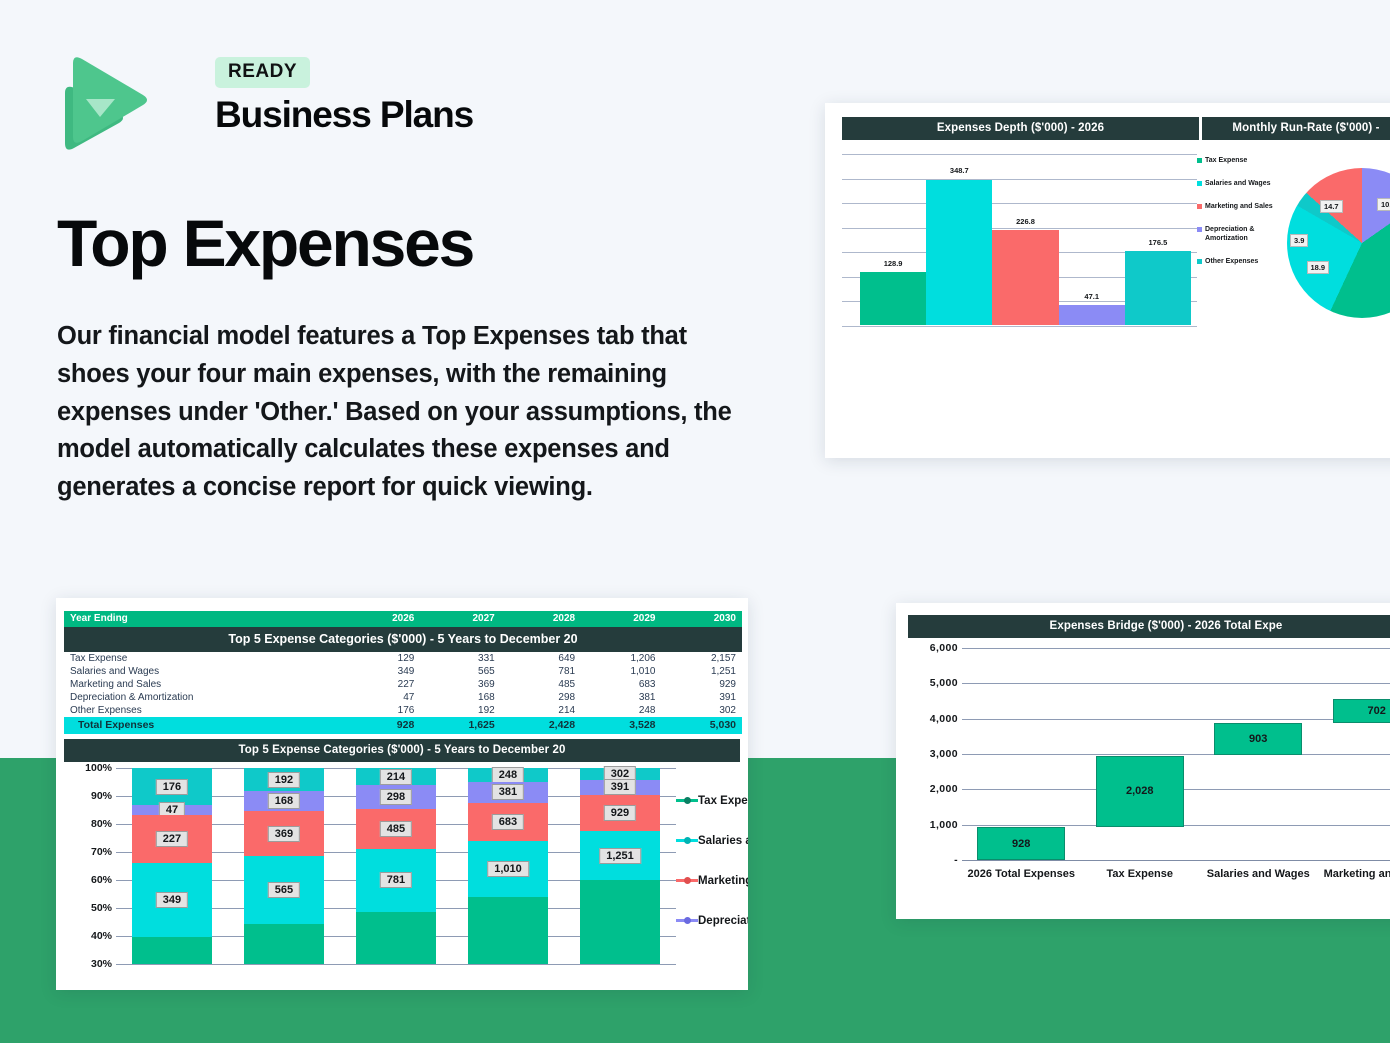 This screenshot has width=1390, height=1043. What do you see at coordinates (567, 684) in the screenshot?
I see `cell: 485` at bounding box center [567, 684].